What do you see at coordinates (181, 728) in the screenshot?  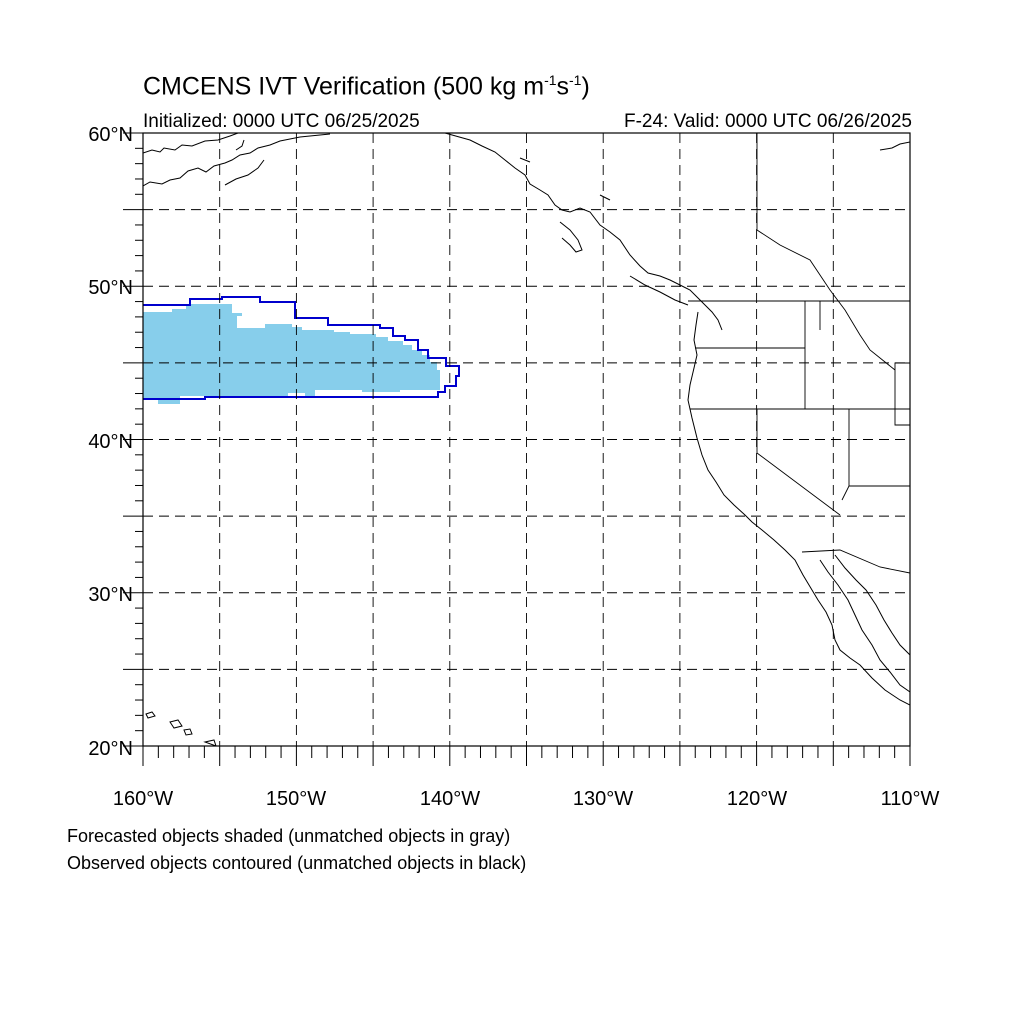 I see `hawaii-islands` at bounding box center [181, 728].